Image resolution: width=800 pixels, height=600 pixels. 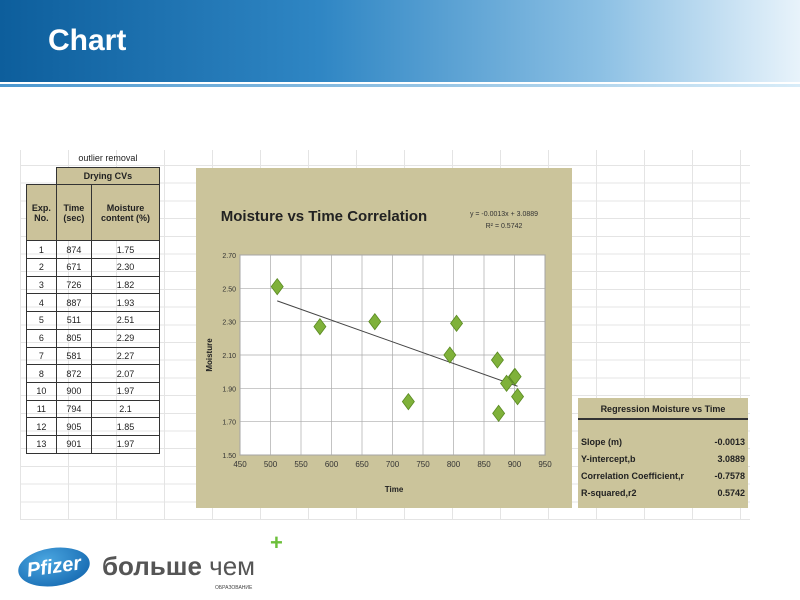 I want to click on regression-label: Y-intercept,b, so click(x=608, y=459).